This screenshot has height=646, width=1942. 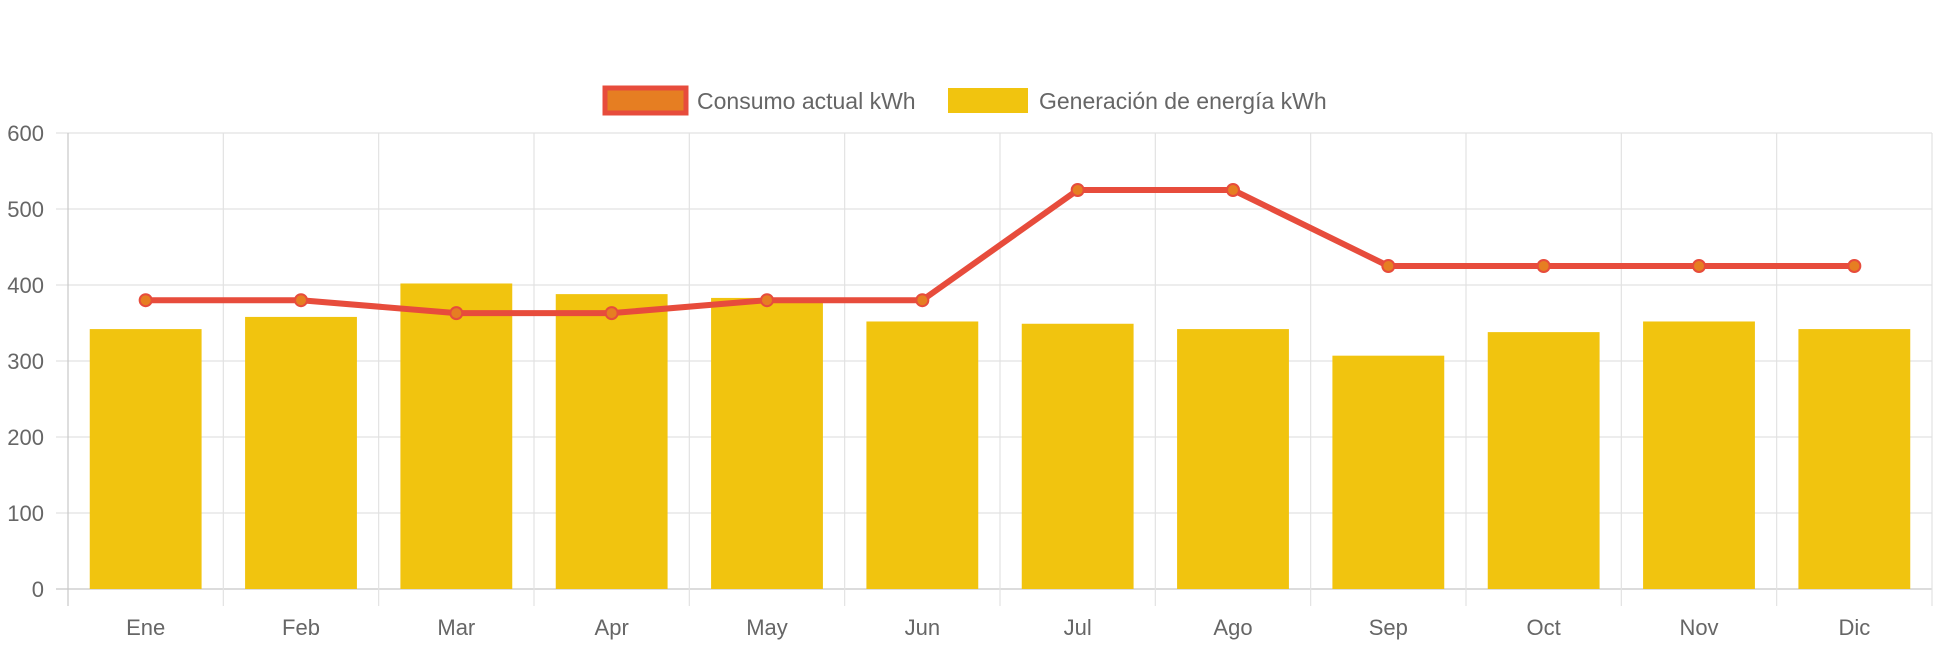 What do you see at coordinates (998, 627) in the screenshot?
I see `x-axis: Ene Feb Mar Apr May Jun Jul Ago Sep Oct Nov Dic` at bounding box center [998, 627].